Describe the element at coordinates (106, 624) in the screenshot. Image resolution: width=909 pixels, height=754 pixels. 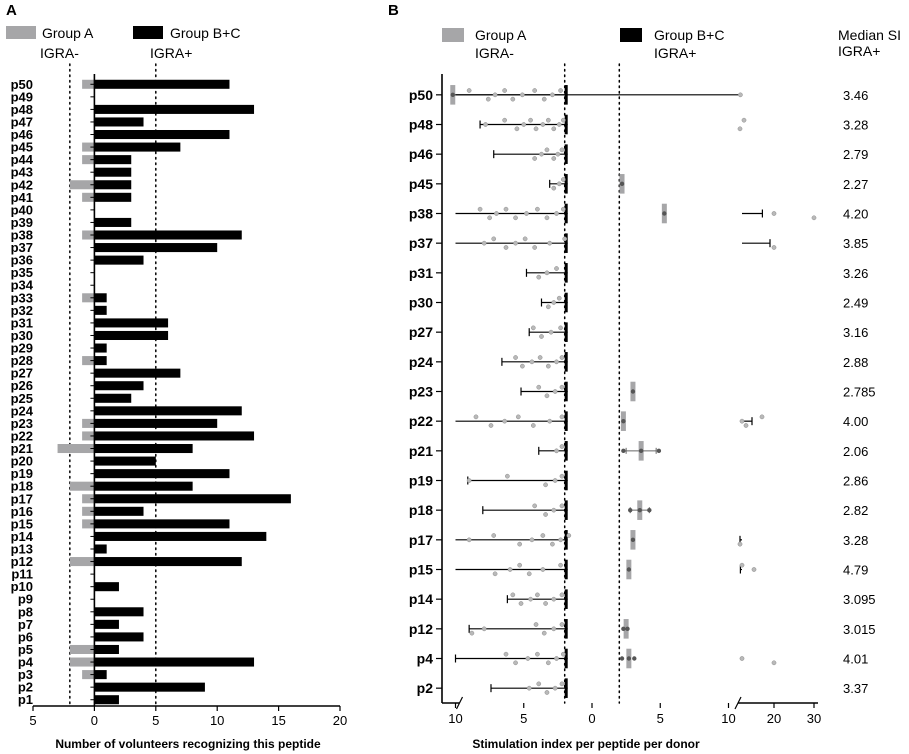
I see `bar-group-bc-p7` at that location.